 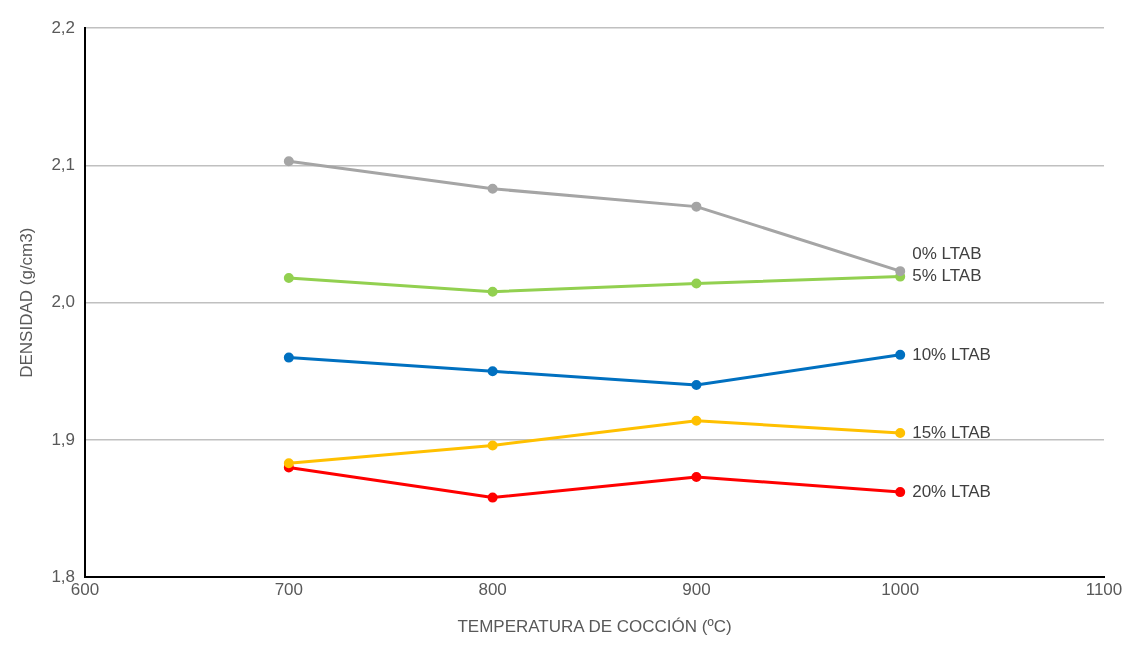 I want to click on y-tick-label: 2,0, so click(x=63, y=302).